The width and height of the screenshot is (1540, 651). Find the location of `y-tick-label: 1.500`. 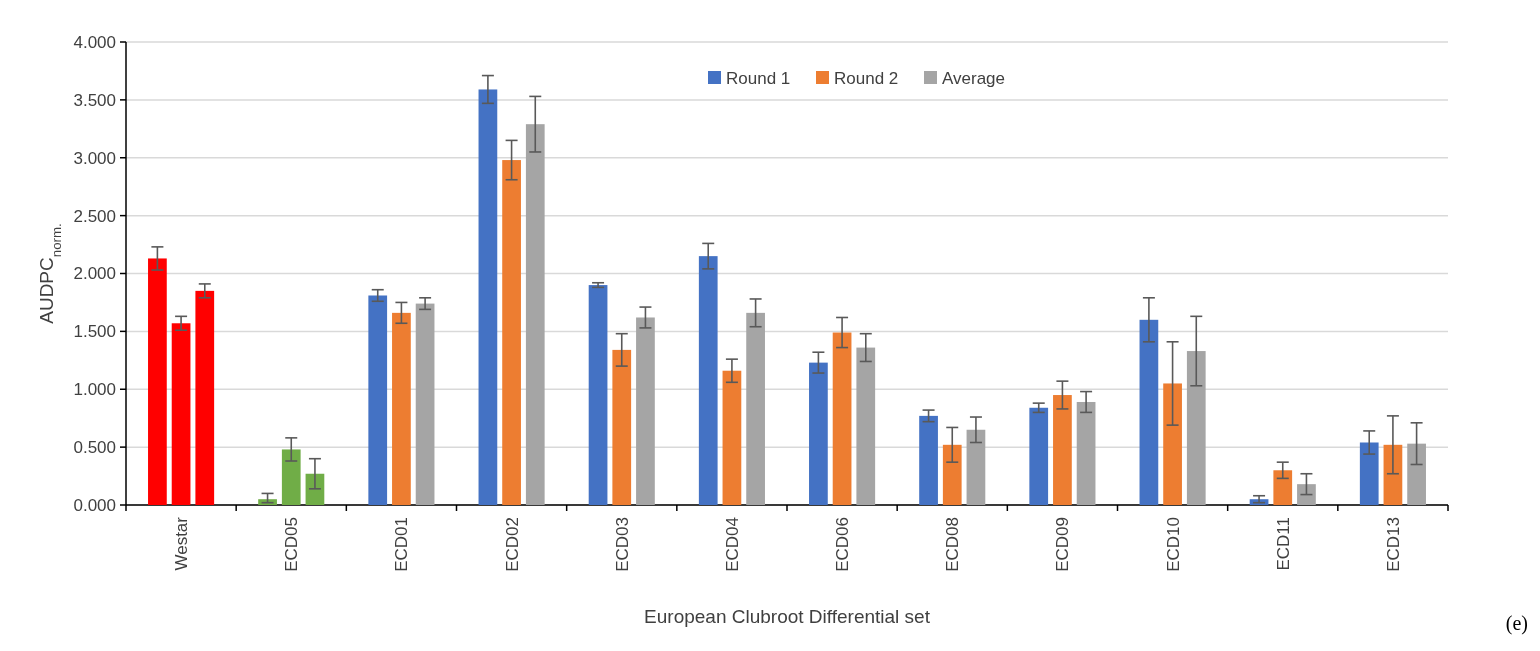

y-tick-label: 1.500 is located at coordinates (94, 332).